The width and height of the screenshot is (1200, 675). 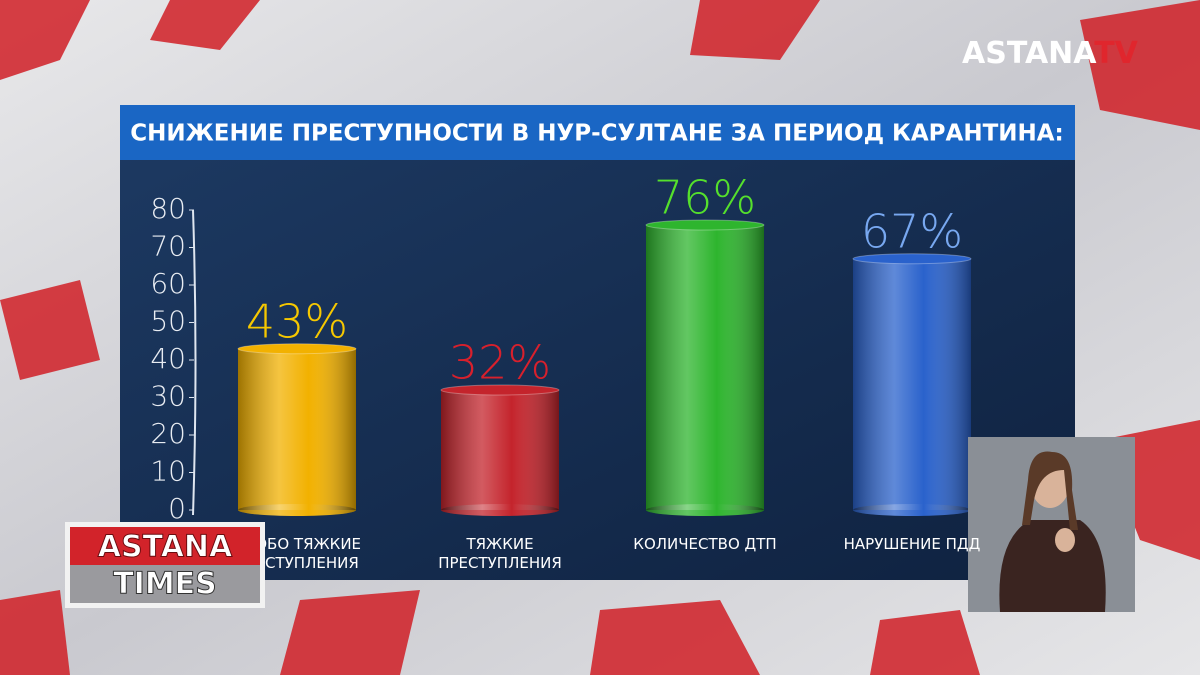 What do you see at coordinates (500, 553) in the screenshot?
I see `x-tick-label: ТЯЖКИЕ ПРЕСТУПЛЕНИЯ` at bounding box center [500, 553].